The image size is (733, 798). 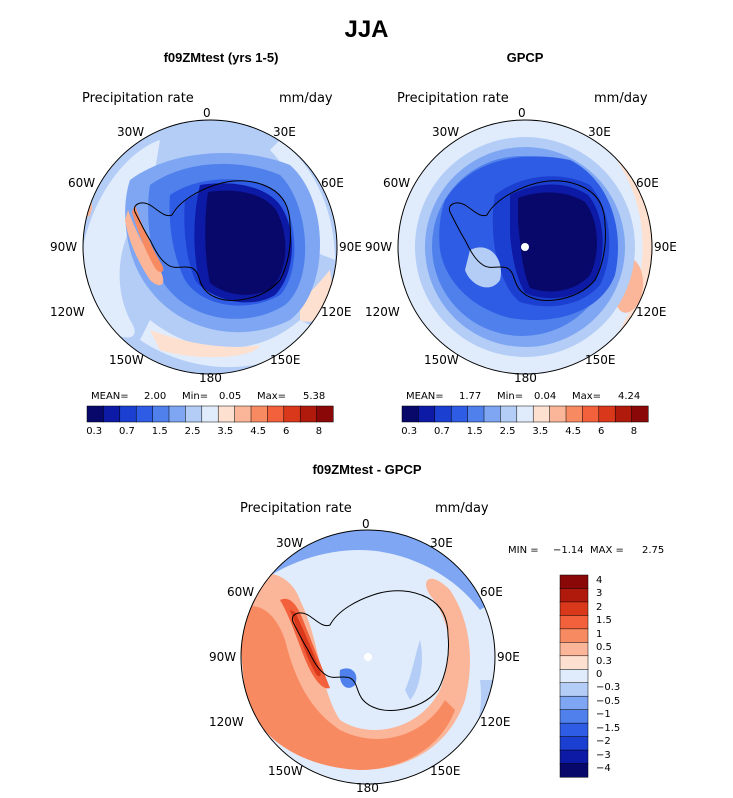 I want to click on stat-mean-model-value: 2.00, so click(x=155, y=396).